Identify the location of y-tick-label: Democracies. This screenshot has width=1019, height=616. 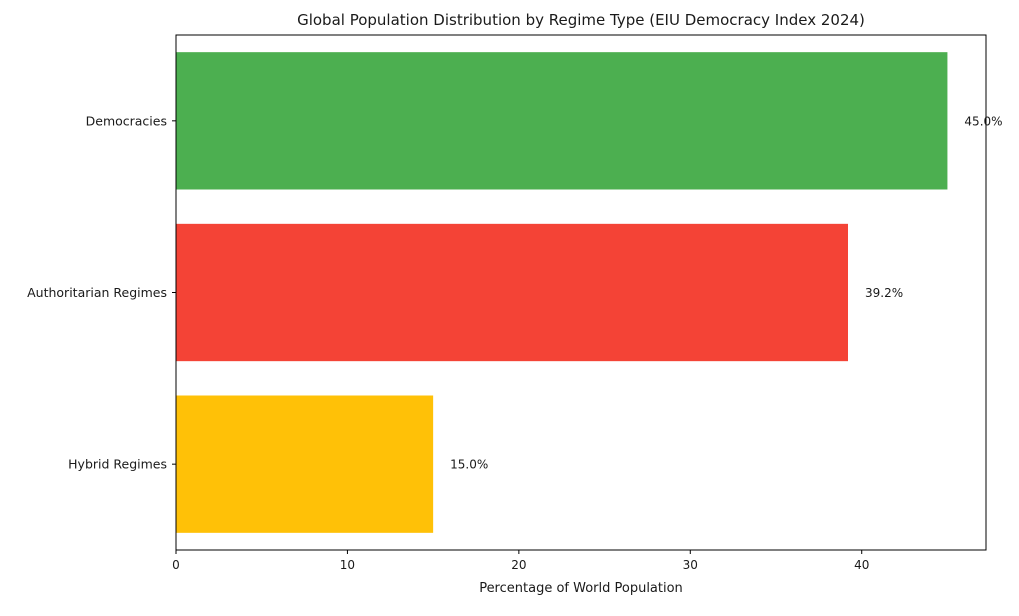
(126, 120).